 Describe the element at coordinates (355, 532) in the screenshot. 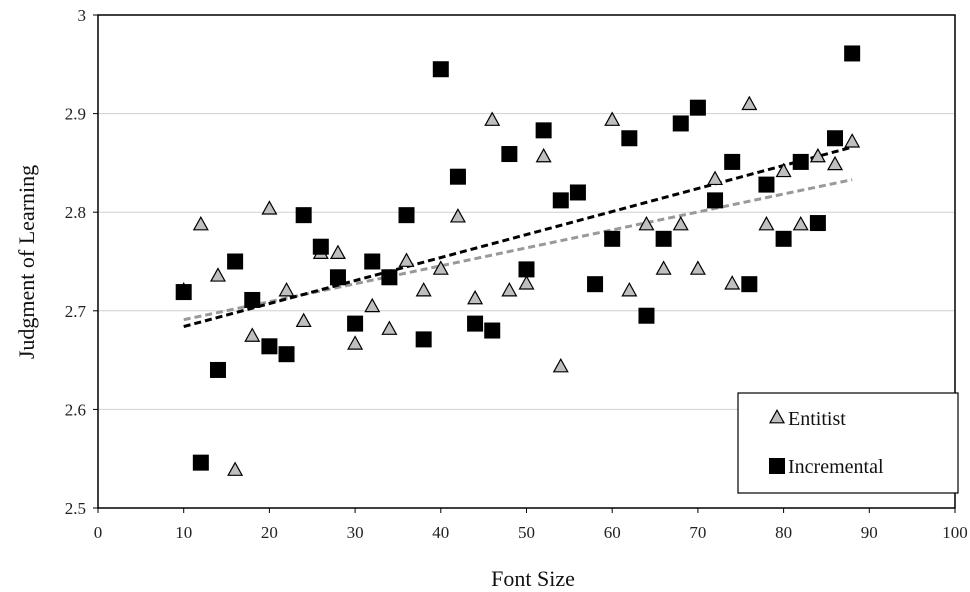

I see `x-tick-label: 30` at that location.